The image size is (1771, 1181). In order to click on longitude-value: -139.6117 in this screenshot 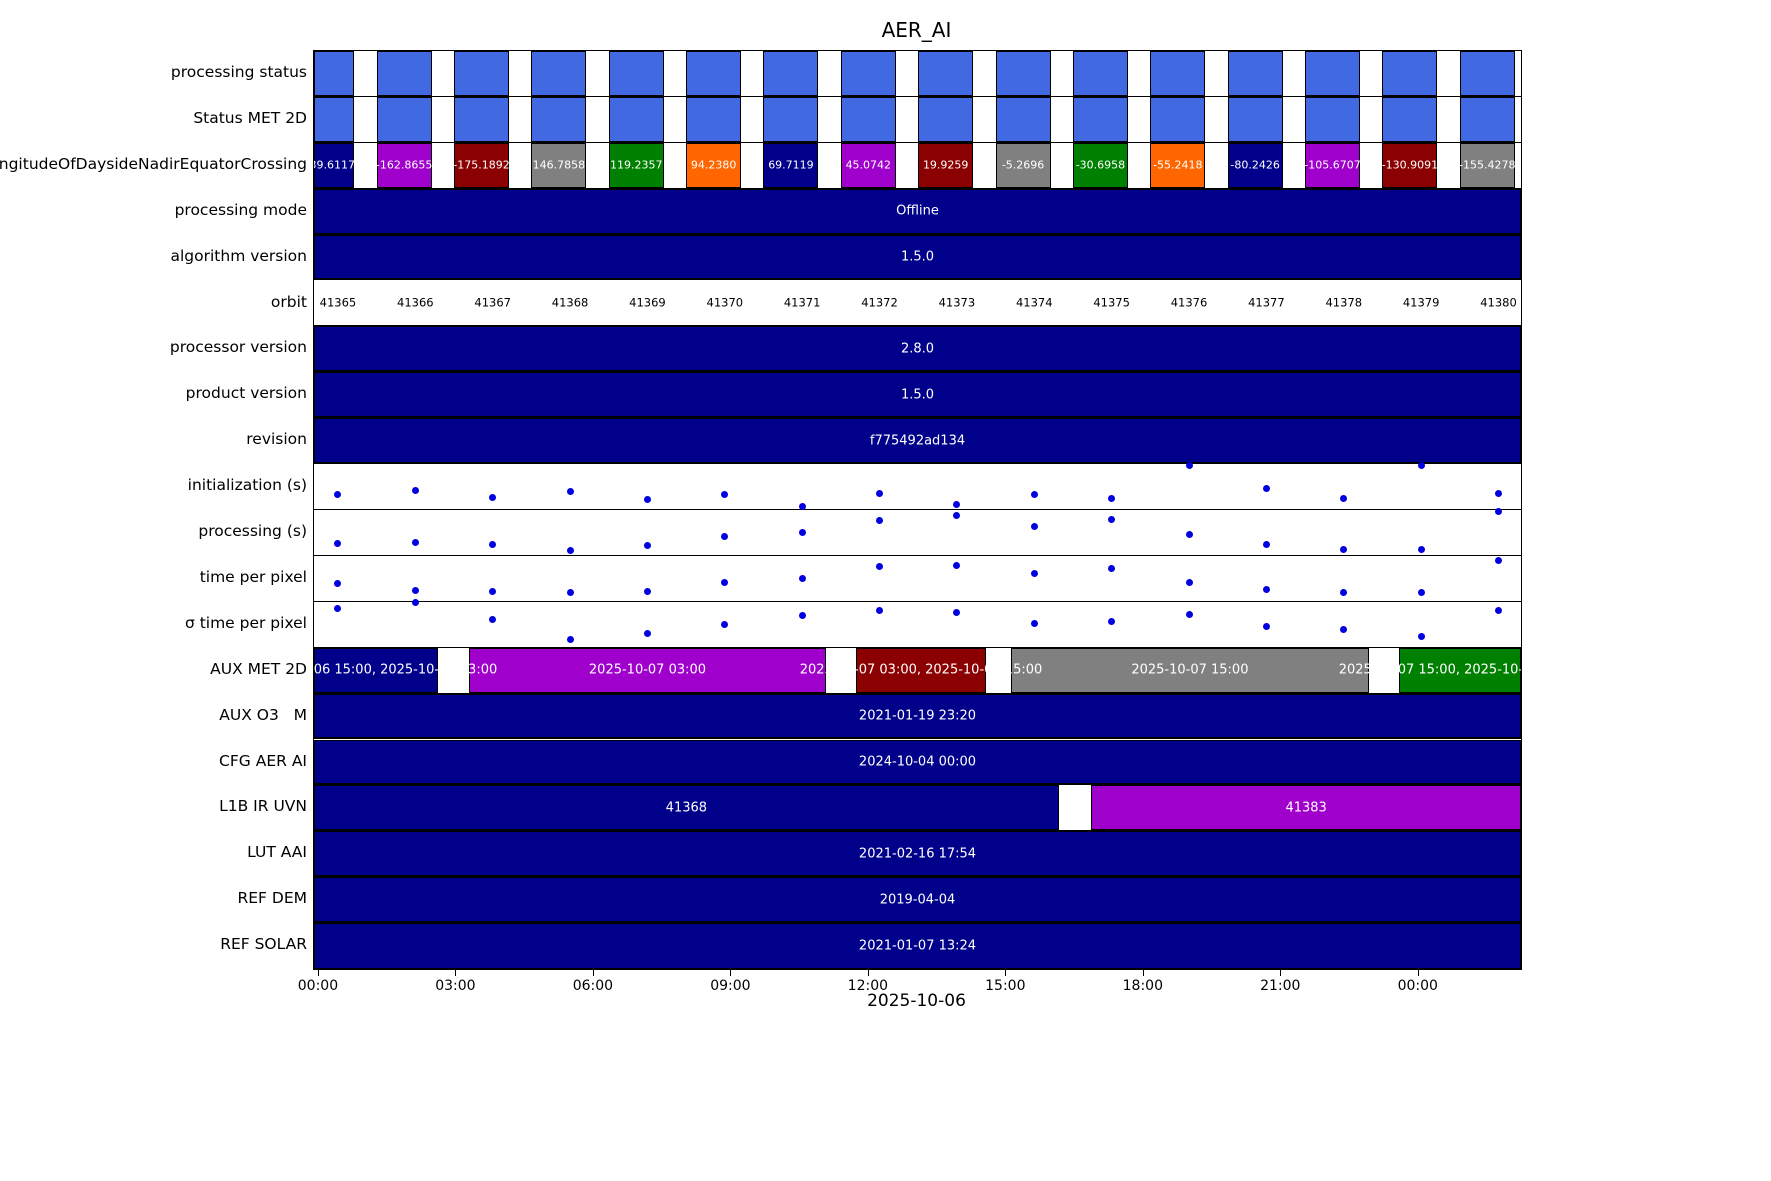, I will do `click(334, 165)`.